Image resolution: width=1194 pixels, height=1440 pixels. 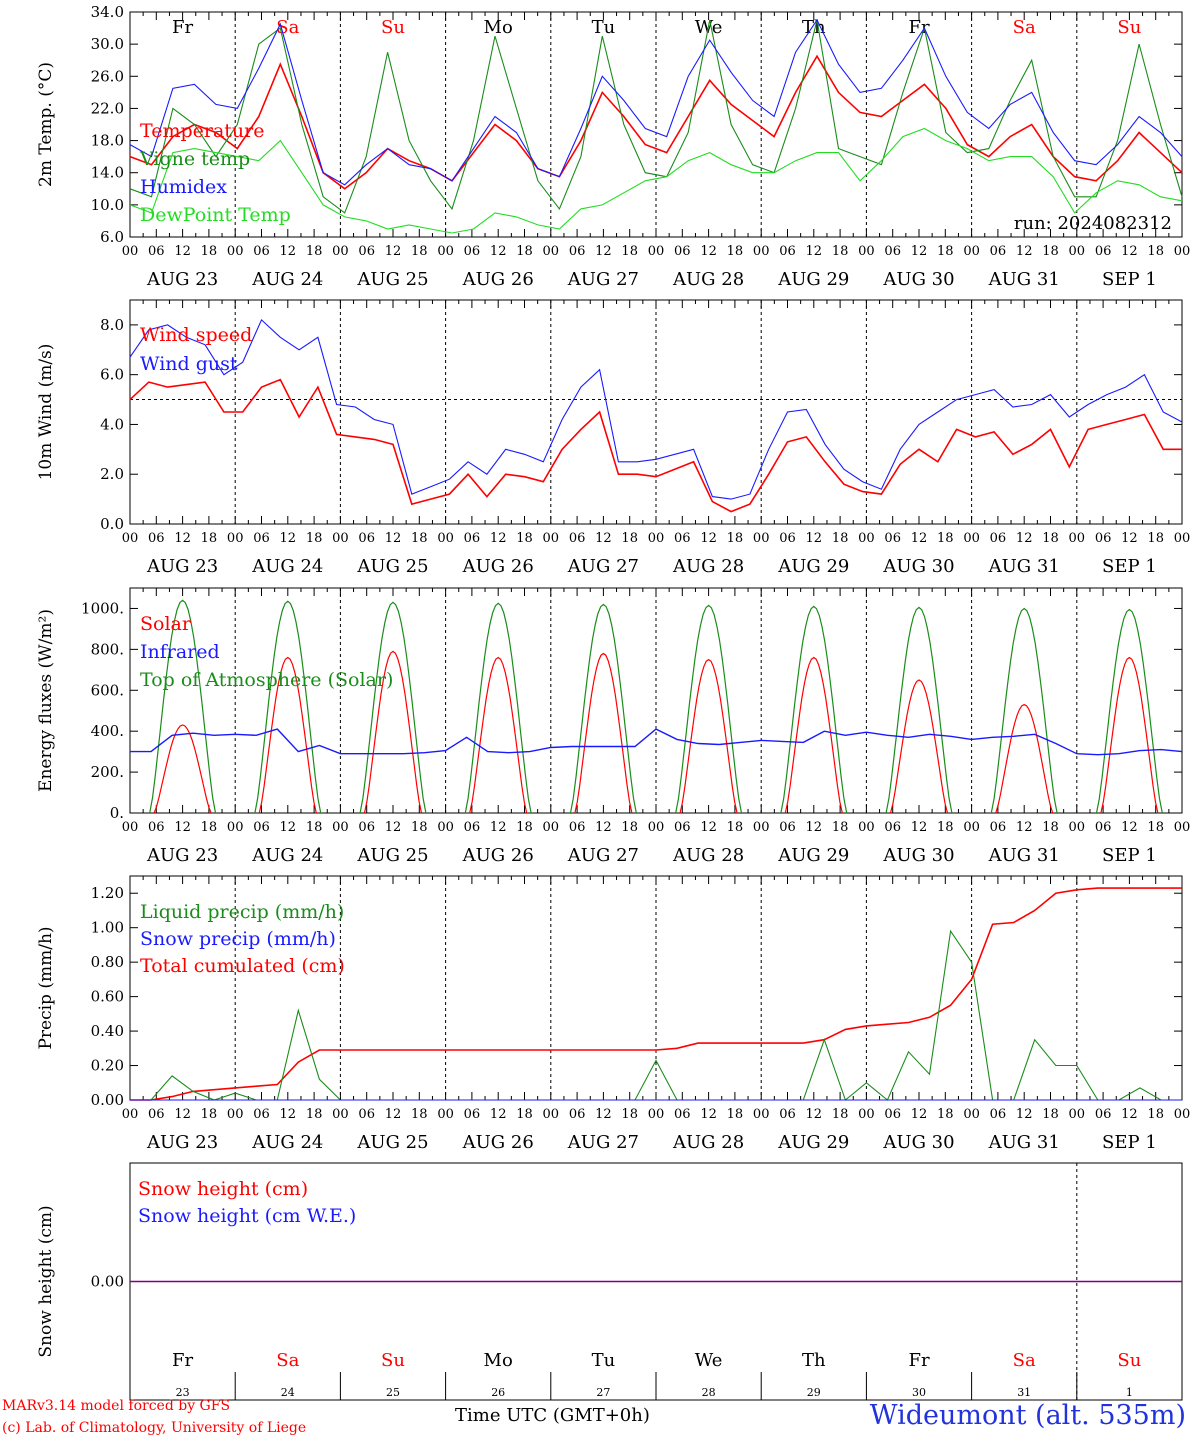 I want to click on legend-entry: Total cumulated (cm), so click(x=242, y=966).